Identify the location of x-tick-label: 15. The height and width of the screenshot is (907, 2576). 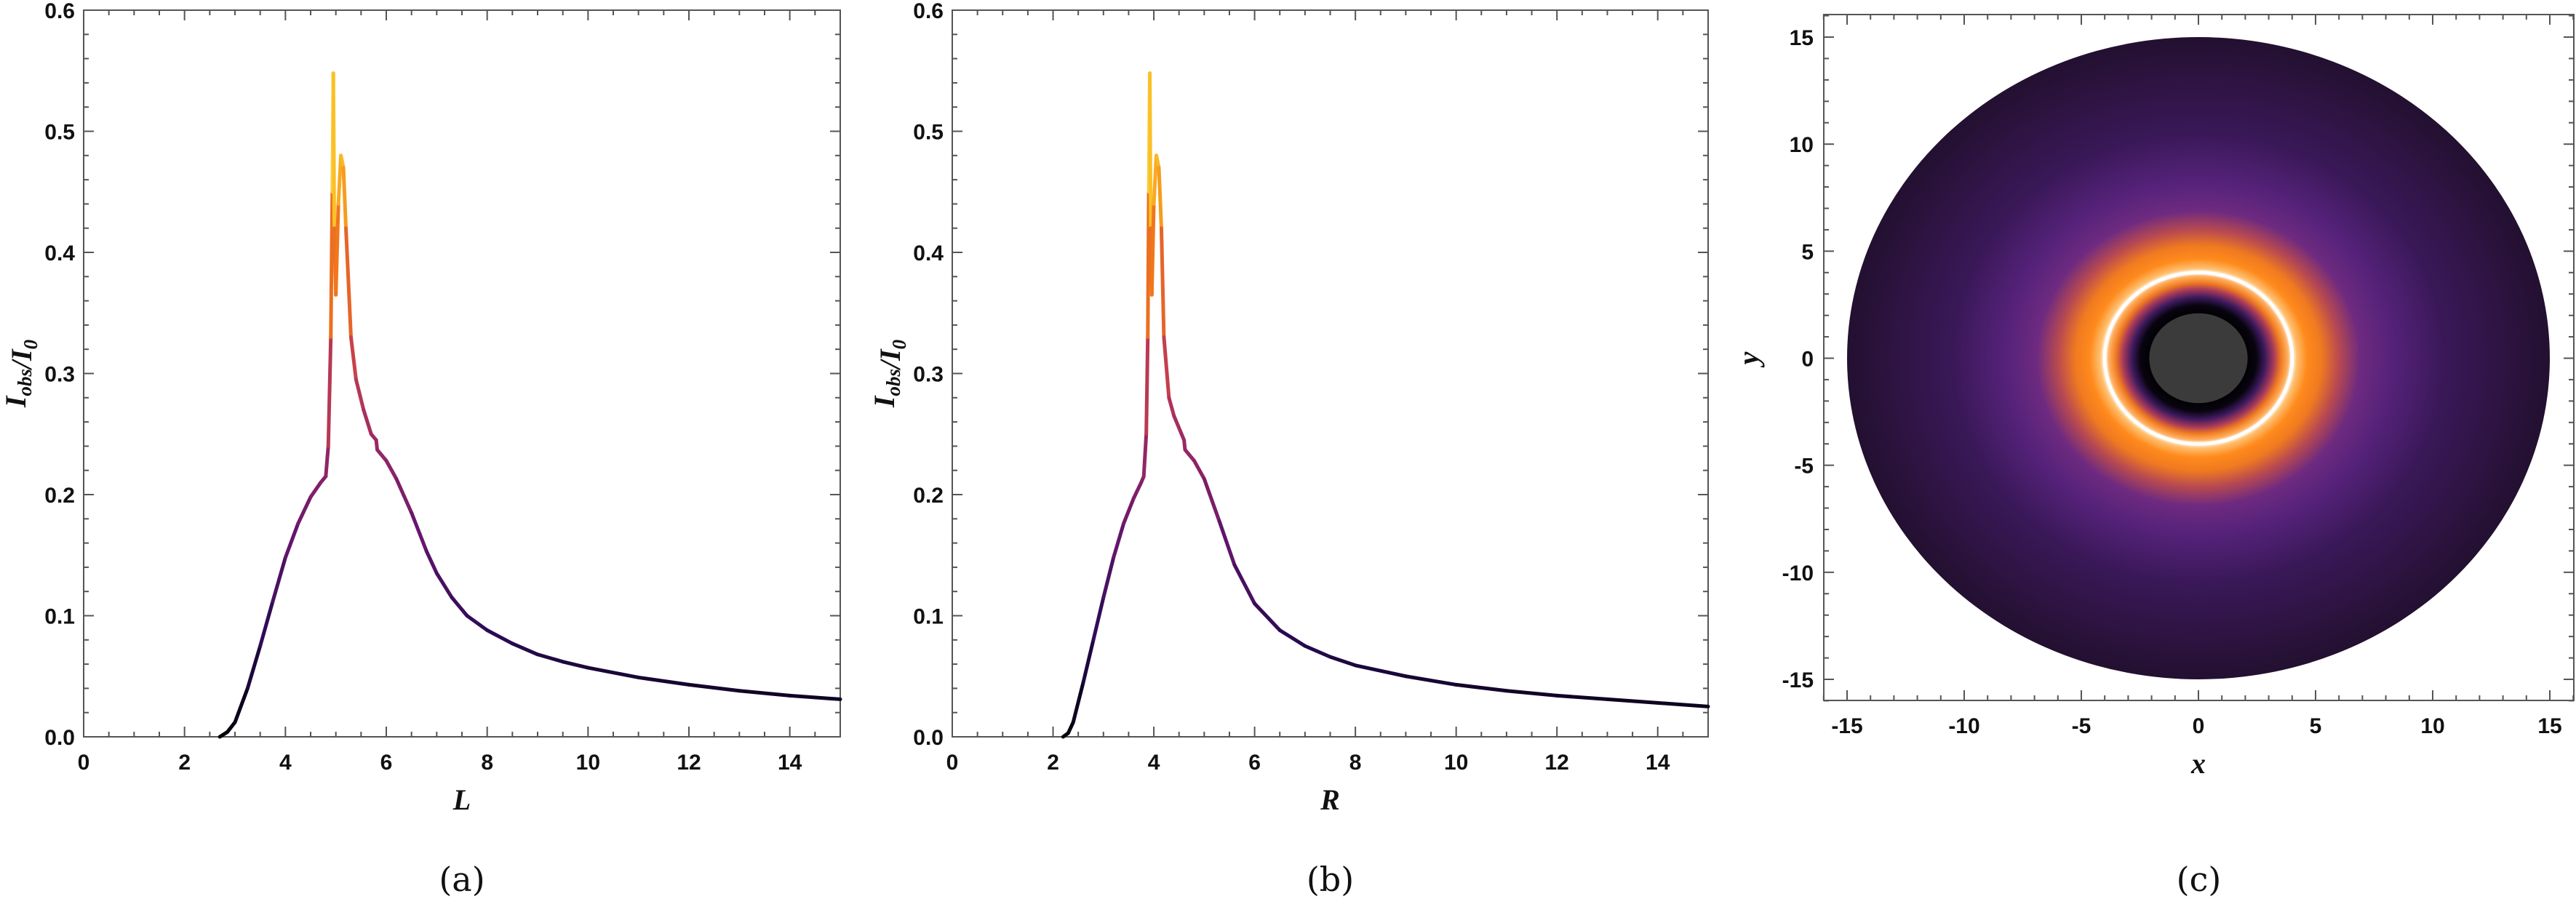
(2549, 726).